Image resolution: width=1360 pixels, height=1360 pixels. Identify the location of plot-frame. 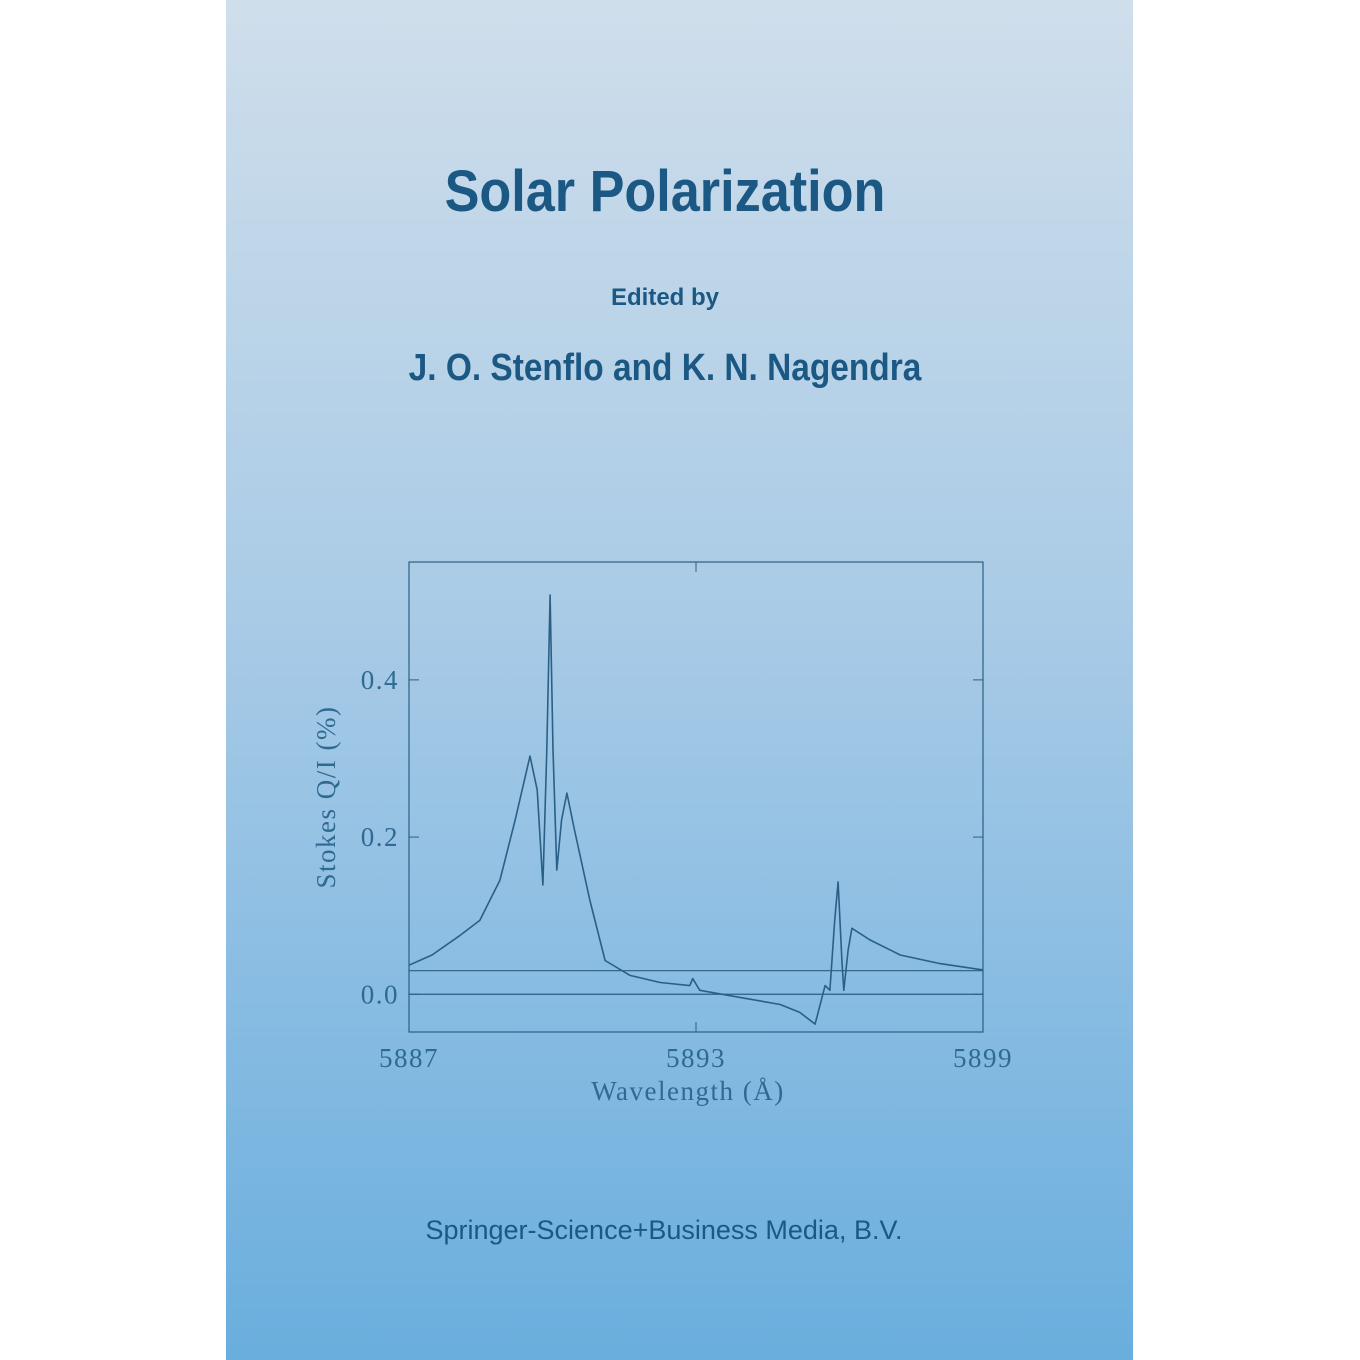
(696, 797).